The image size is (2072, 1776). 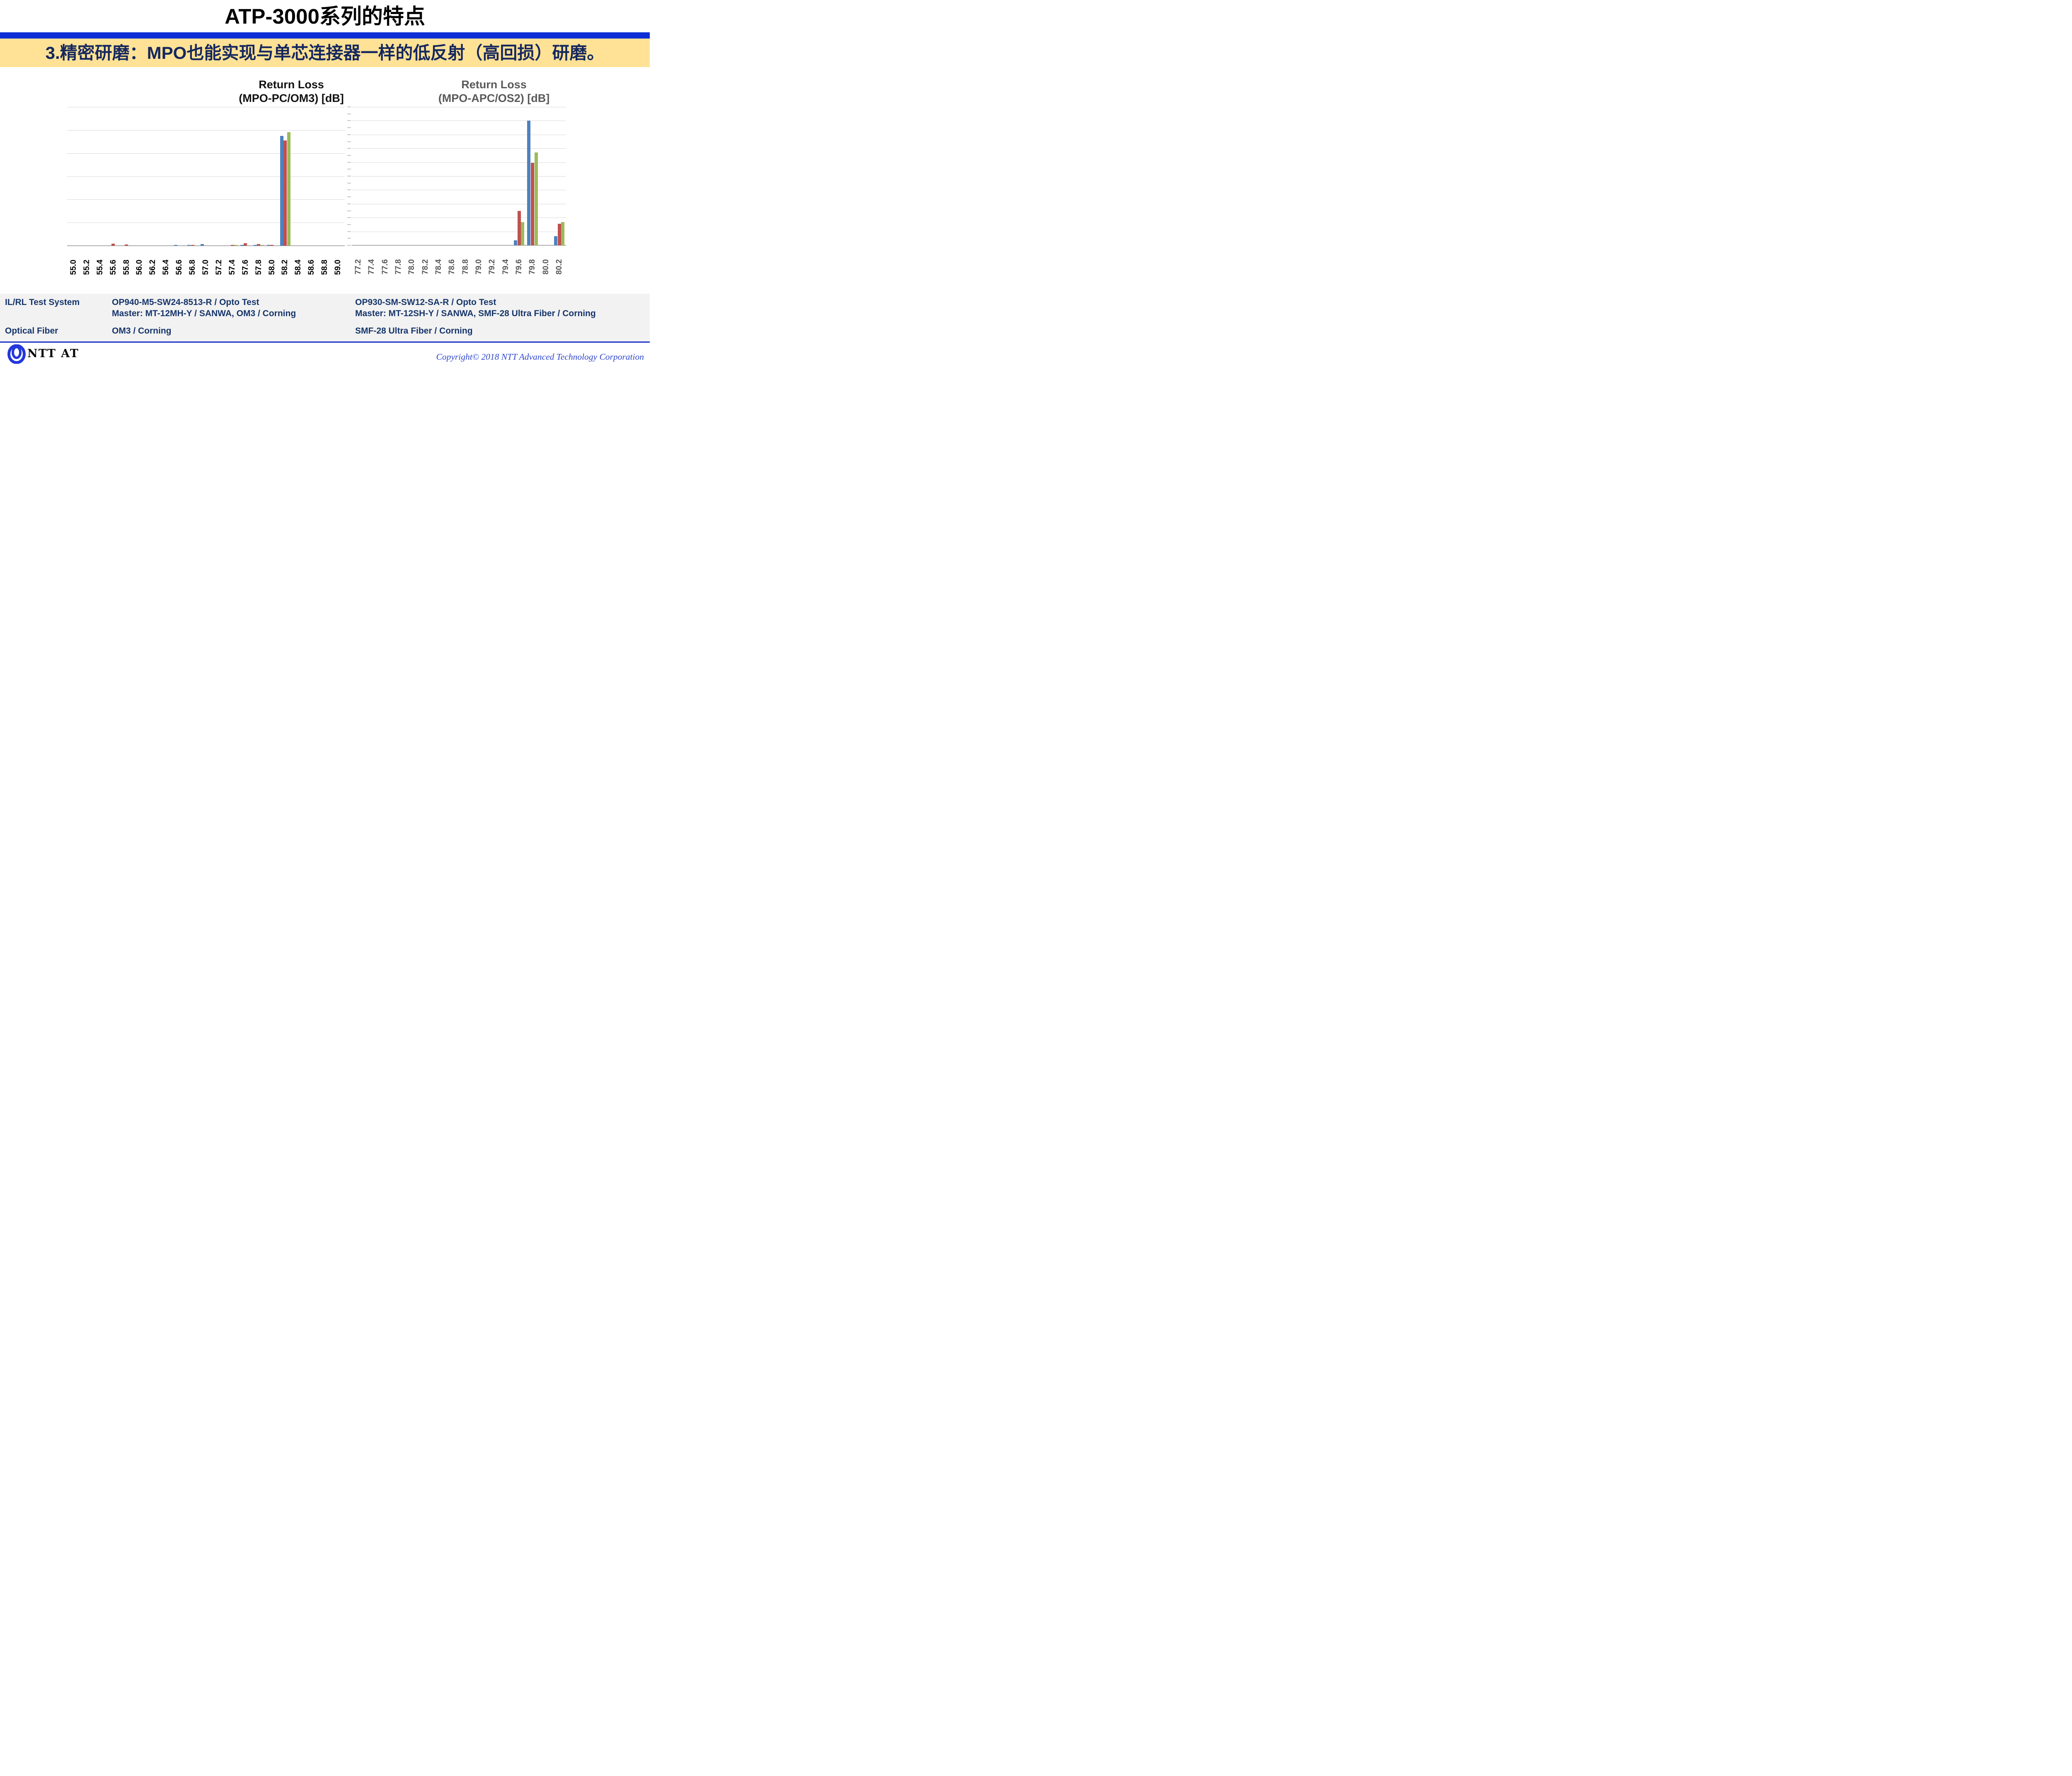 I want to click on left-chart-title-line2: (MPO-PC/OM3) [dB], so click(x=291, y=98).